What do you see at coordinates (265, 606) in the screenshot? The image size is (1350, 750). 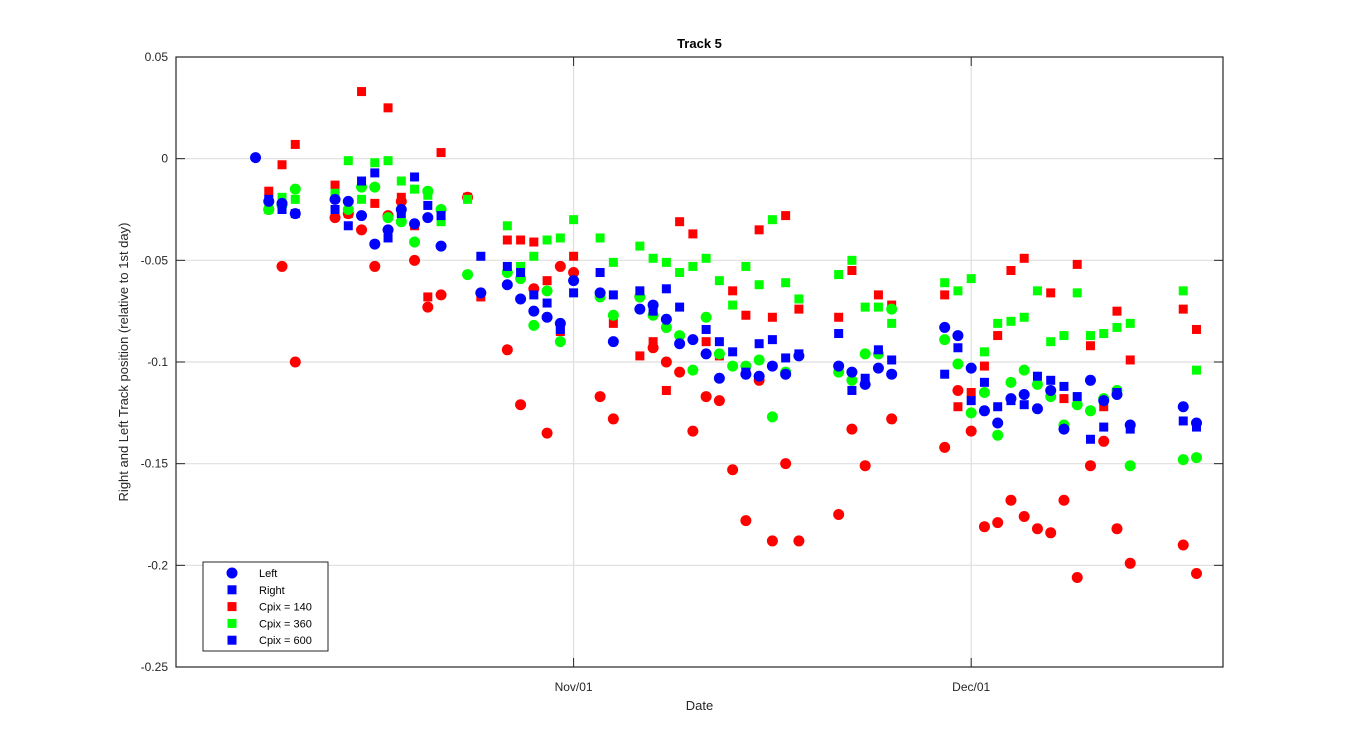 I see `legend-box` at bounding box center [265, 606].